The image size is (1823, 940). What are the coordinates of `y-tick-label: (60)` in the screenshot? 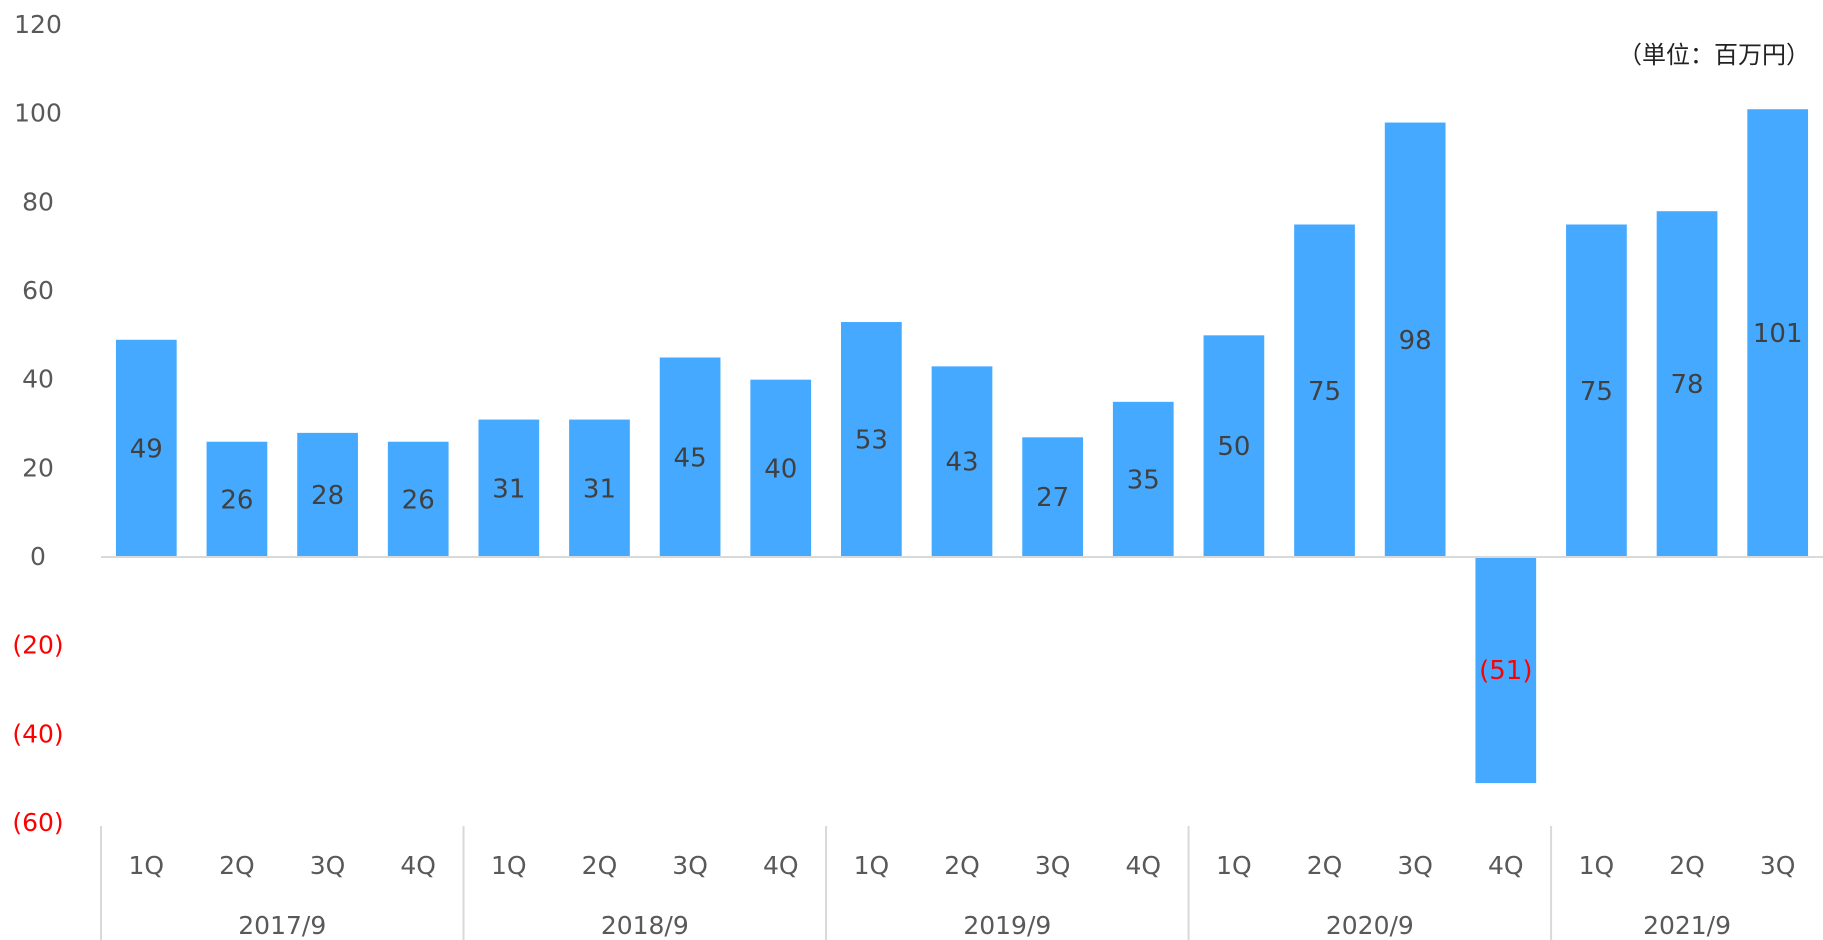 It's located at (37, 822).